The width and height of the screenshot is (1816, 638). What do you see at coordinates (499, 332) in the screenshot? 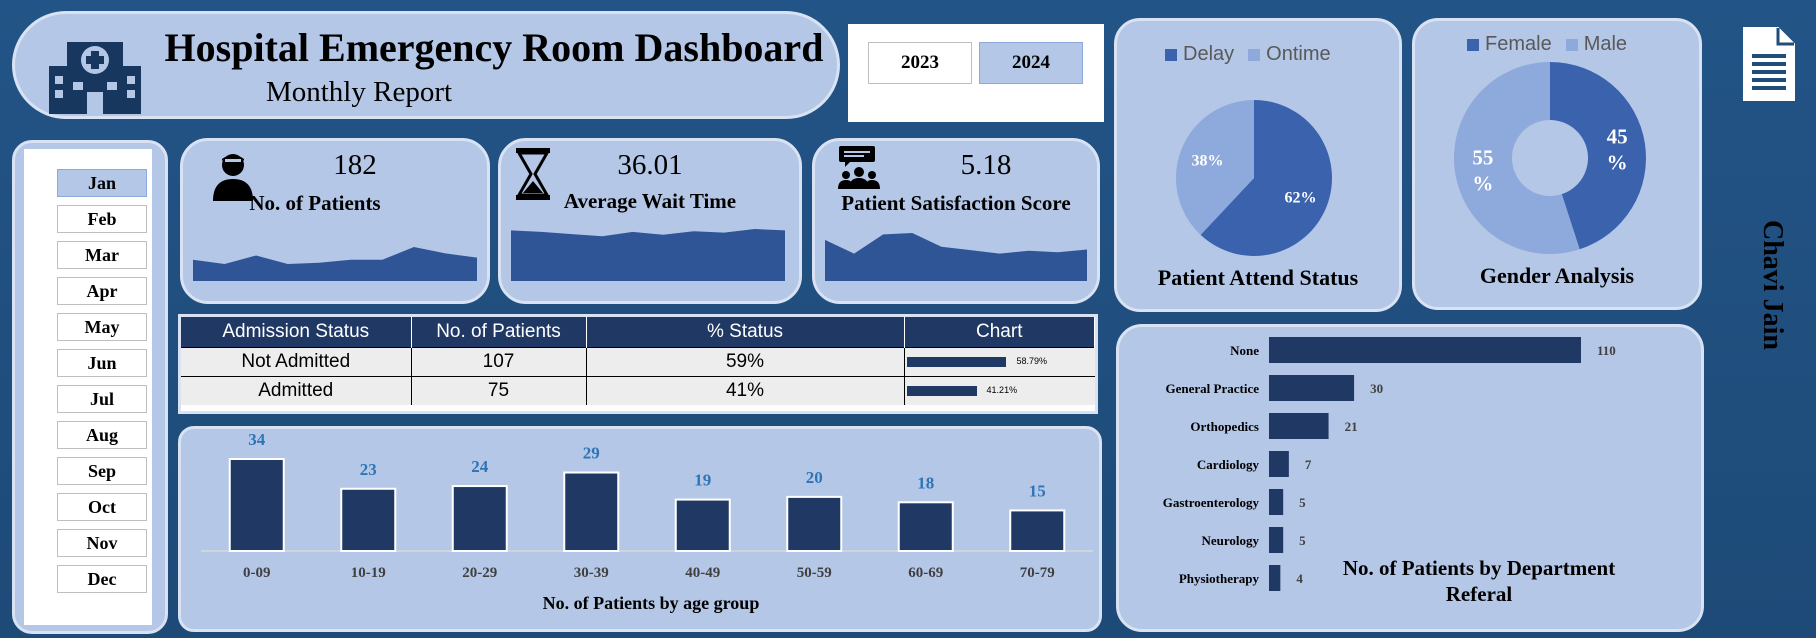
I see `col-no-of-patients: No. of Patients` at bounding box center [499, 332].